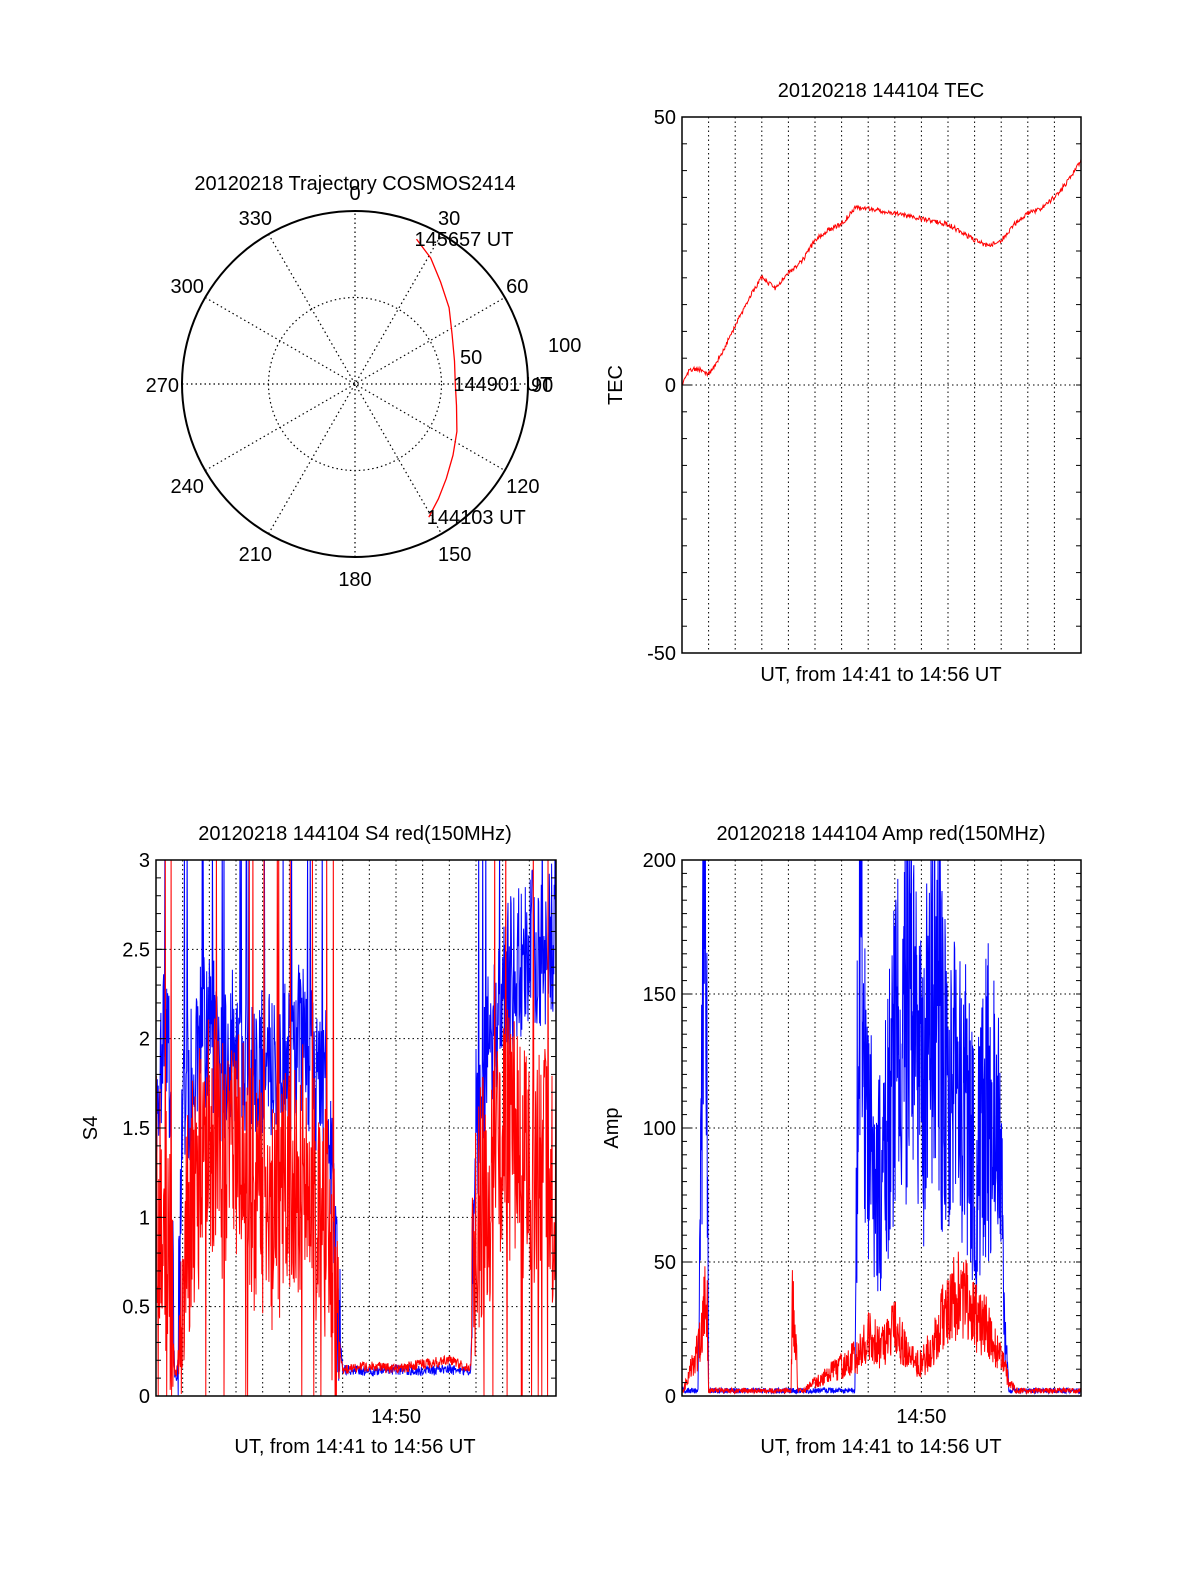 This screenshot has height=1575, width=1200. I want to click on trajectory-title: 20120218 Trajectory COSMOS2414, so click(354, 184).